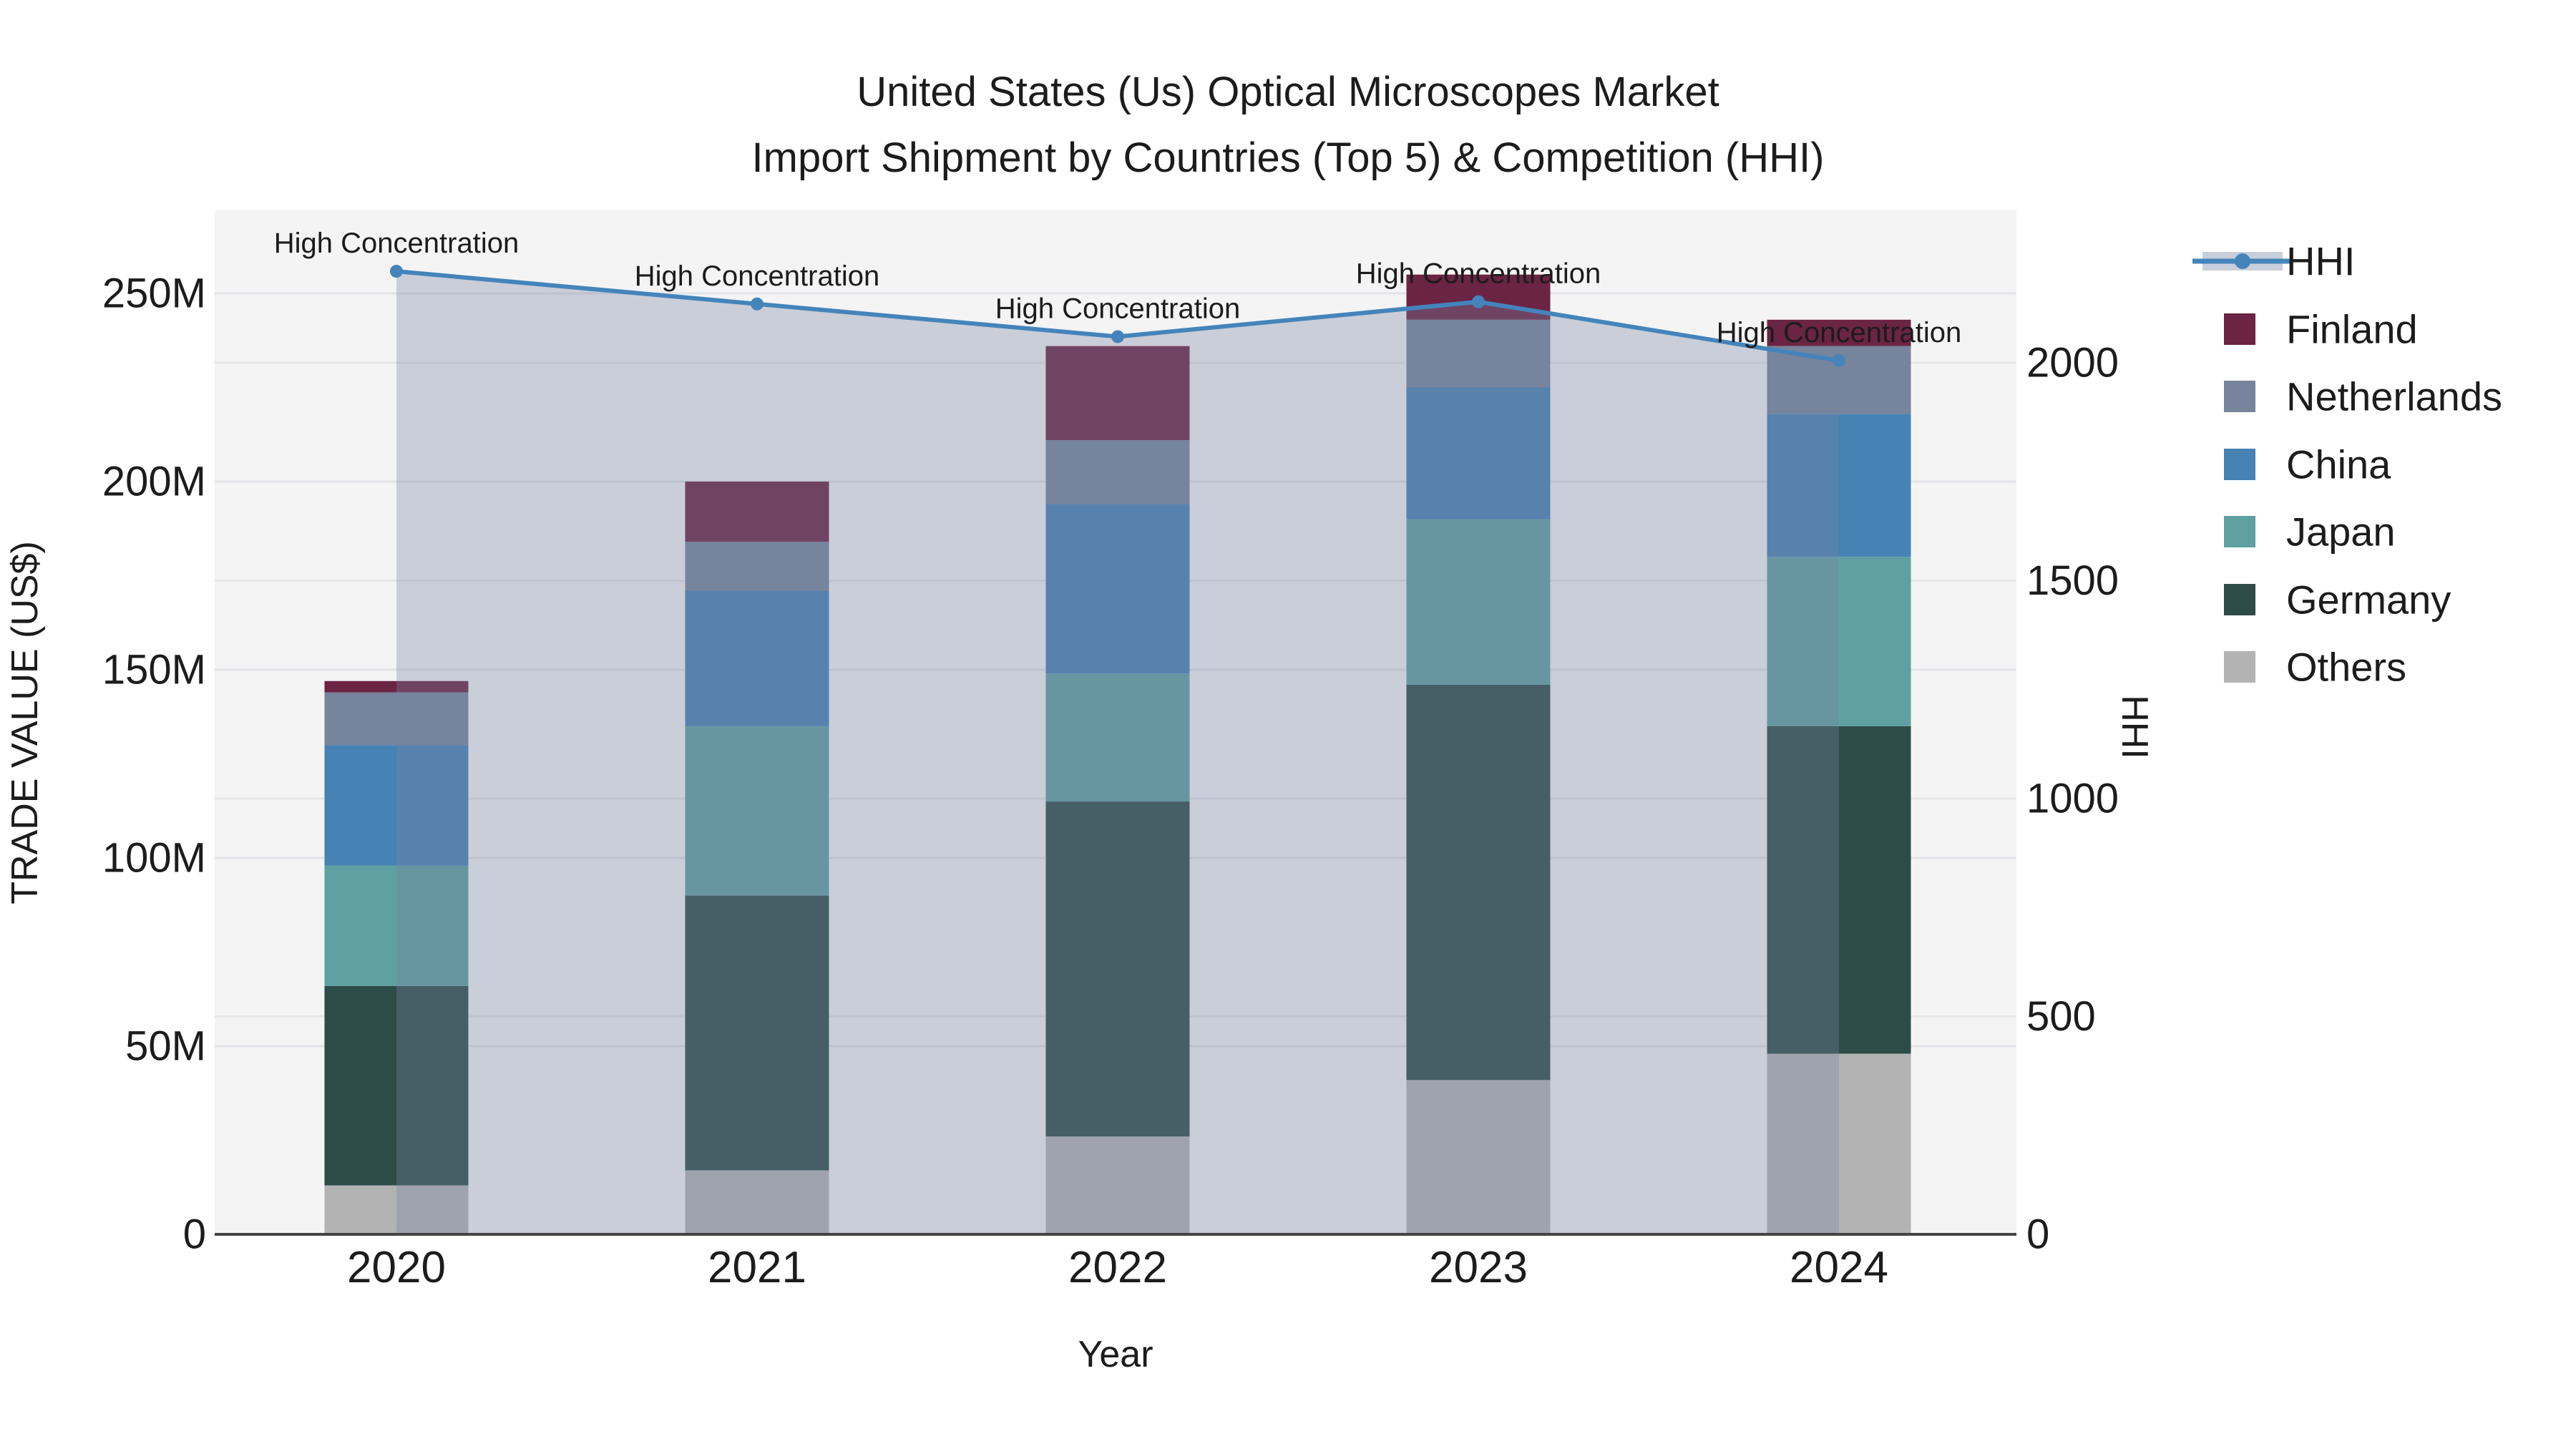 This screenshot has width=2576, height=1449. What do you see at coordinates (2273, 261) in the screenshot?
I see `legend-item-hhi: HHI` at bounding box center [2273, 261].